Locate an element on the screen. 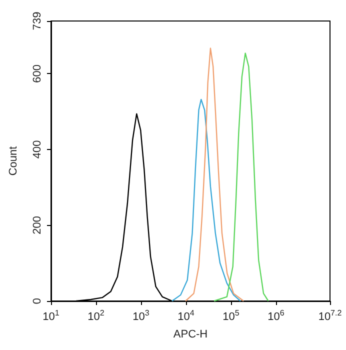  y-tick-label: 200 is located at coordinates (38, 225).